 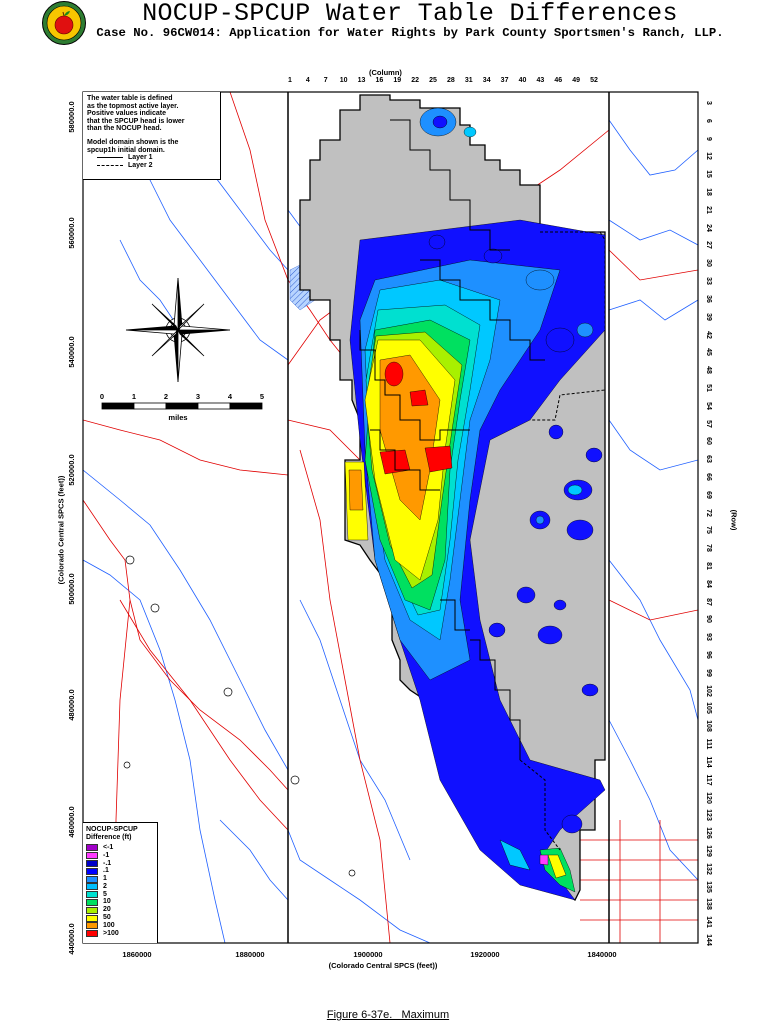 What do you see at coordinates (120, 864) in the screenshot?
I see `legend-entry: -.1` at bounding box center [120, 864].